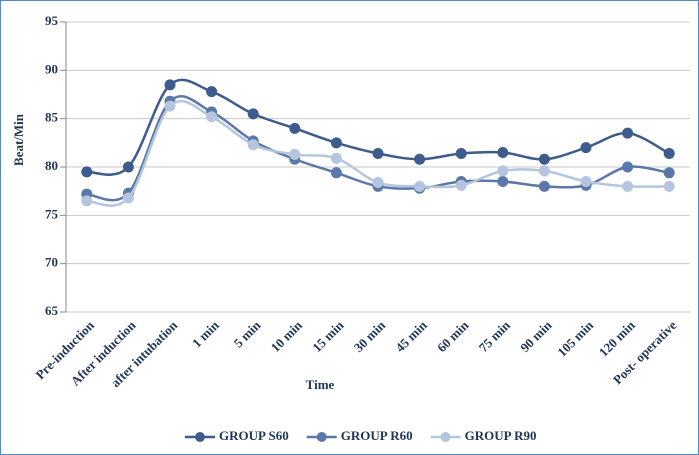 This screenshot has width=699, height=455. Describe the element at coordinates (320, 384) in the screenshot. I see `x-axis-label: Time` at that location.